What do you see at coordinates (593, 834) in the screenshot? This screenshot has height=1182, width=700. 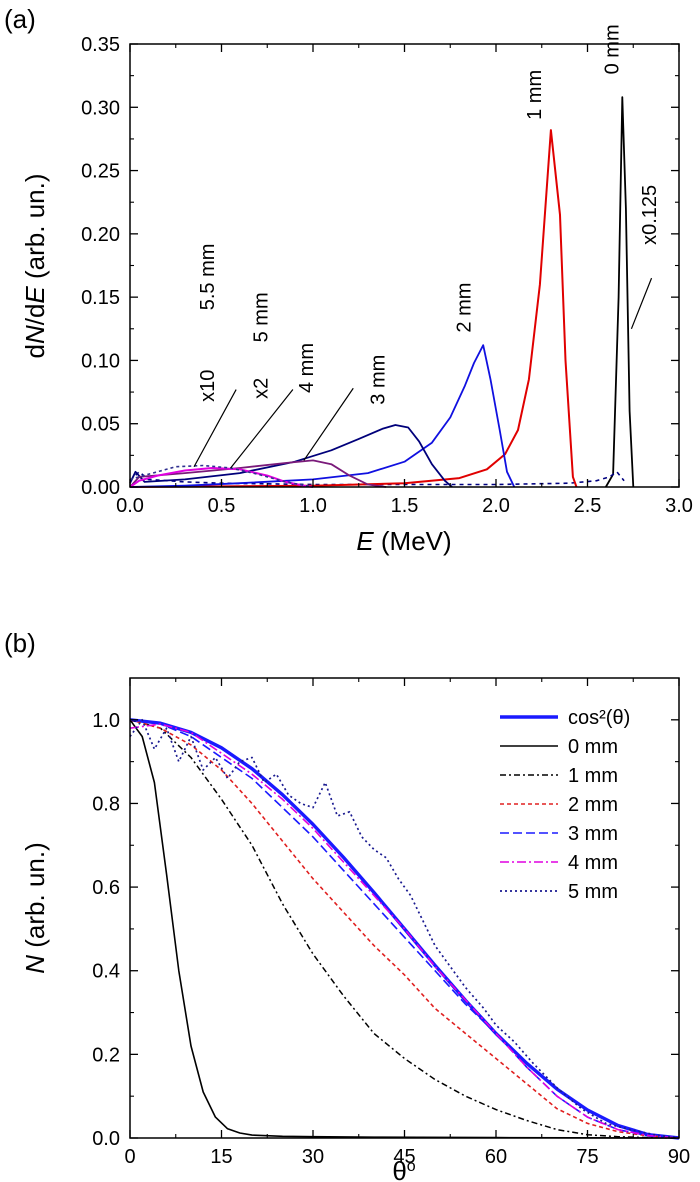 I see `panel-b-legend-label: 3 mm` at bounding box center [593, 834].